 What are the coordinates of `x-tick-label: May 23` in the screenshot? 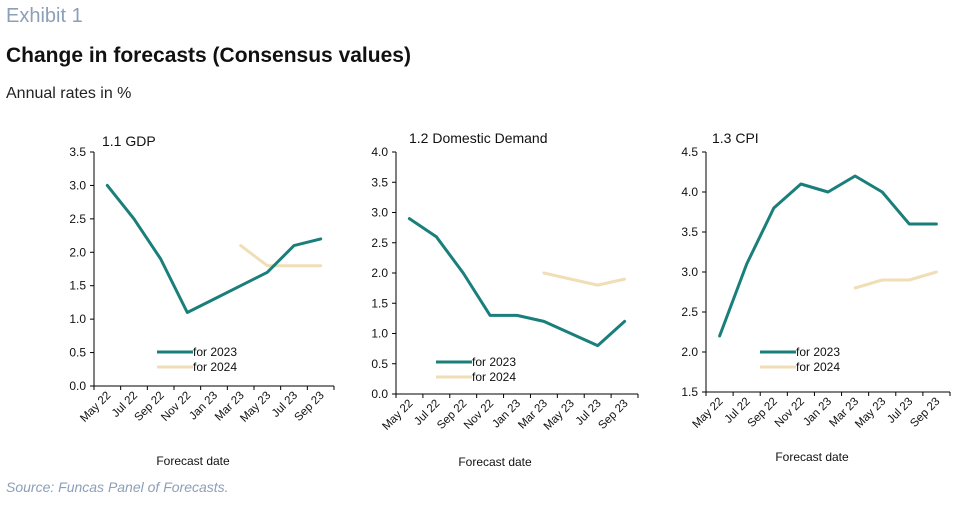 It's located at (870, 413).